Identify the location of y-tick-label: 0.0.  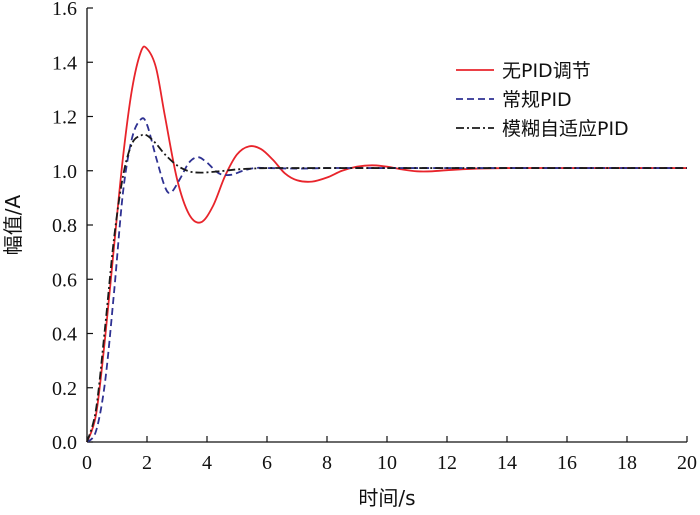
(64, 443).